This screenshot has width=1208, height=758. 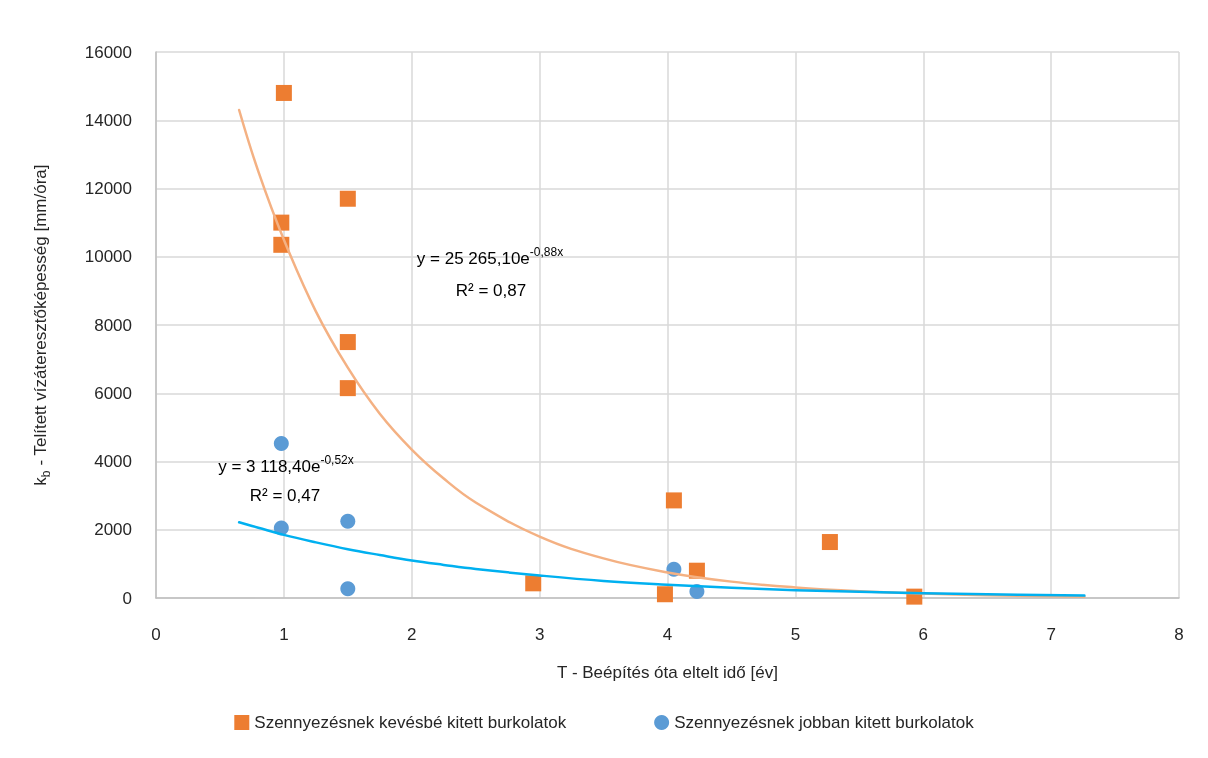 What do you see at coordinates (41, 325) in the screenshot?
I see `y-axis-title: kb - Telített vízáteresztőképesség [mm/óra]` at bounding box center [41, 325].